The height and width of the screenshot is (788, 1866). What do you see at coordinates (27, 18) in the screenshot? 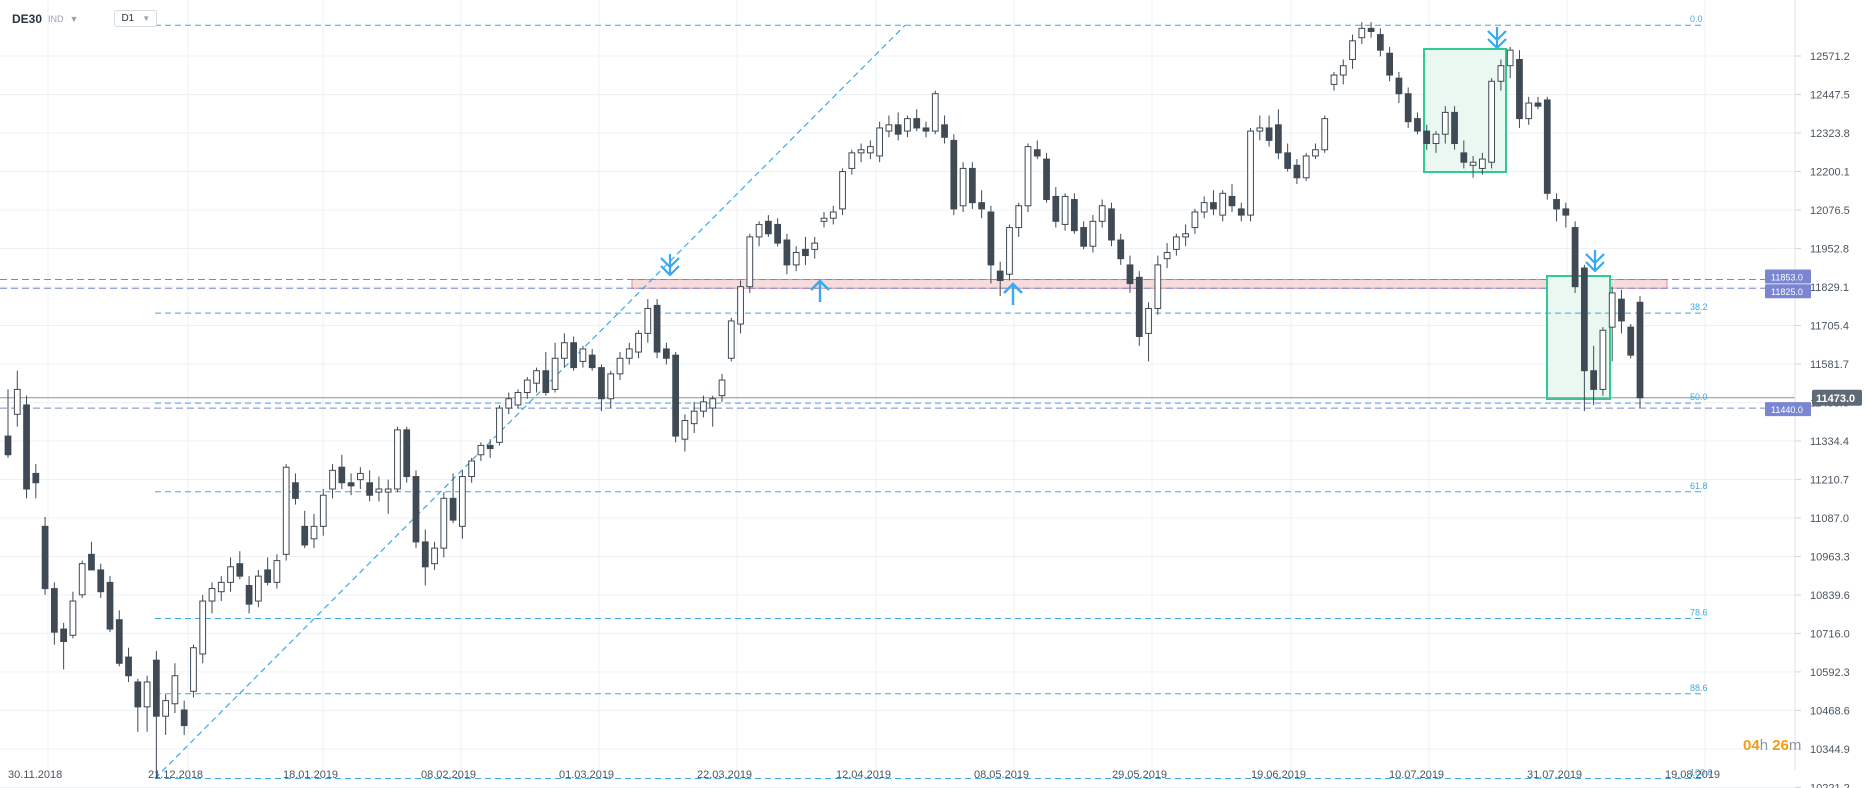
I see `symbol-label: DE30` at bounding box center [27, 18].